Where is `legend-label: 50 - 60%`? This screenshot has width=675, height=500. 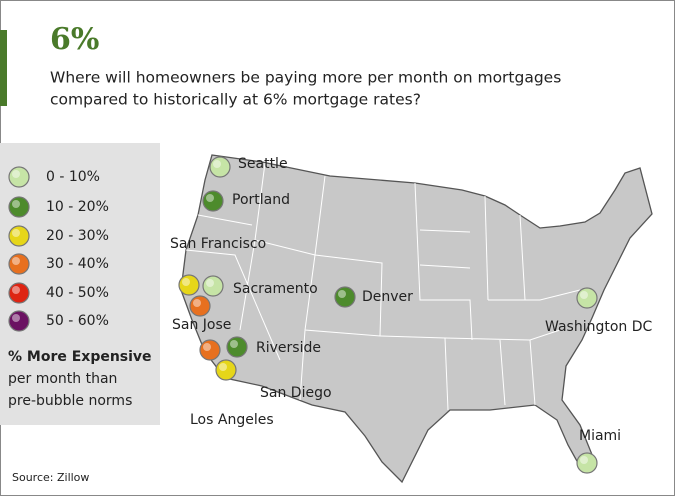 legend-label: 50 - 60% is located at coordinates (77, 321).